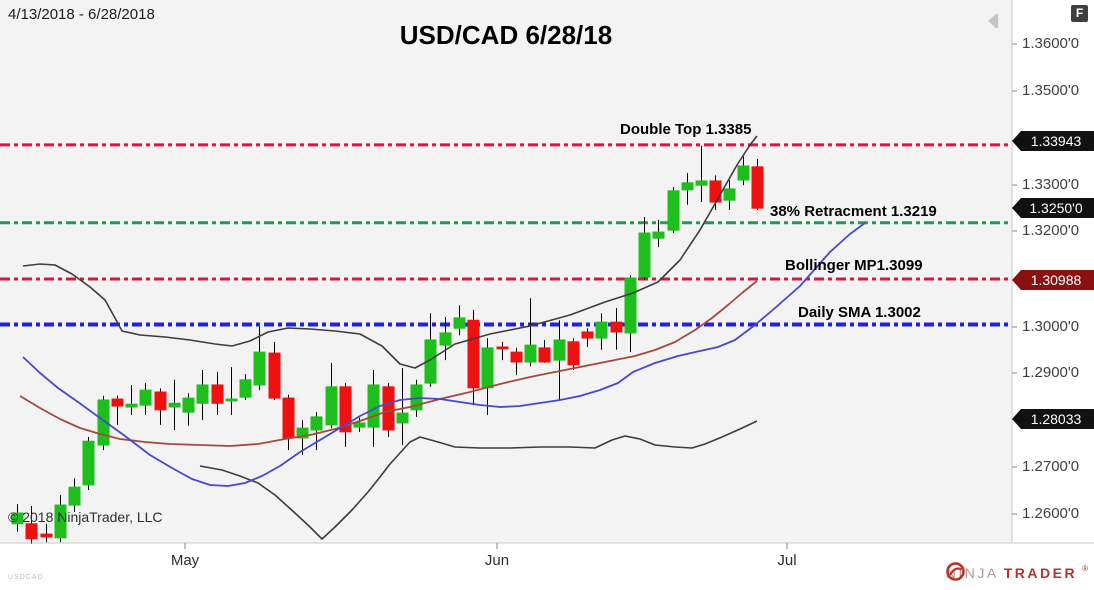 This screenshot has height=590, width=1094. Describe the element at coordinates (1051, 90) in the screenshot. I see `price-axis-label: 1.3500'0` at that location.